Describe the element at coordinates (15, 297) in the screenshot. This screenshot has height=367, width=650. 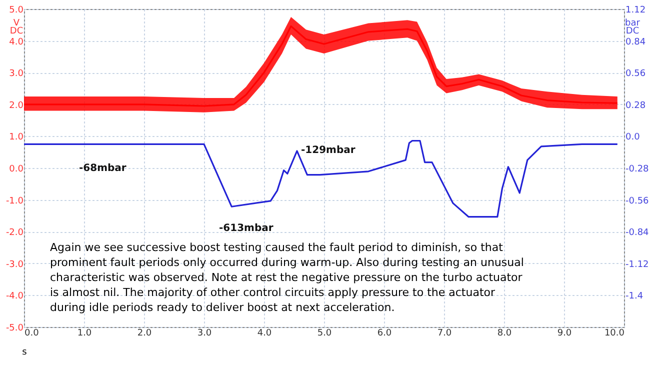
I see `y-tick-label: -4.0` at that location.